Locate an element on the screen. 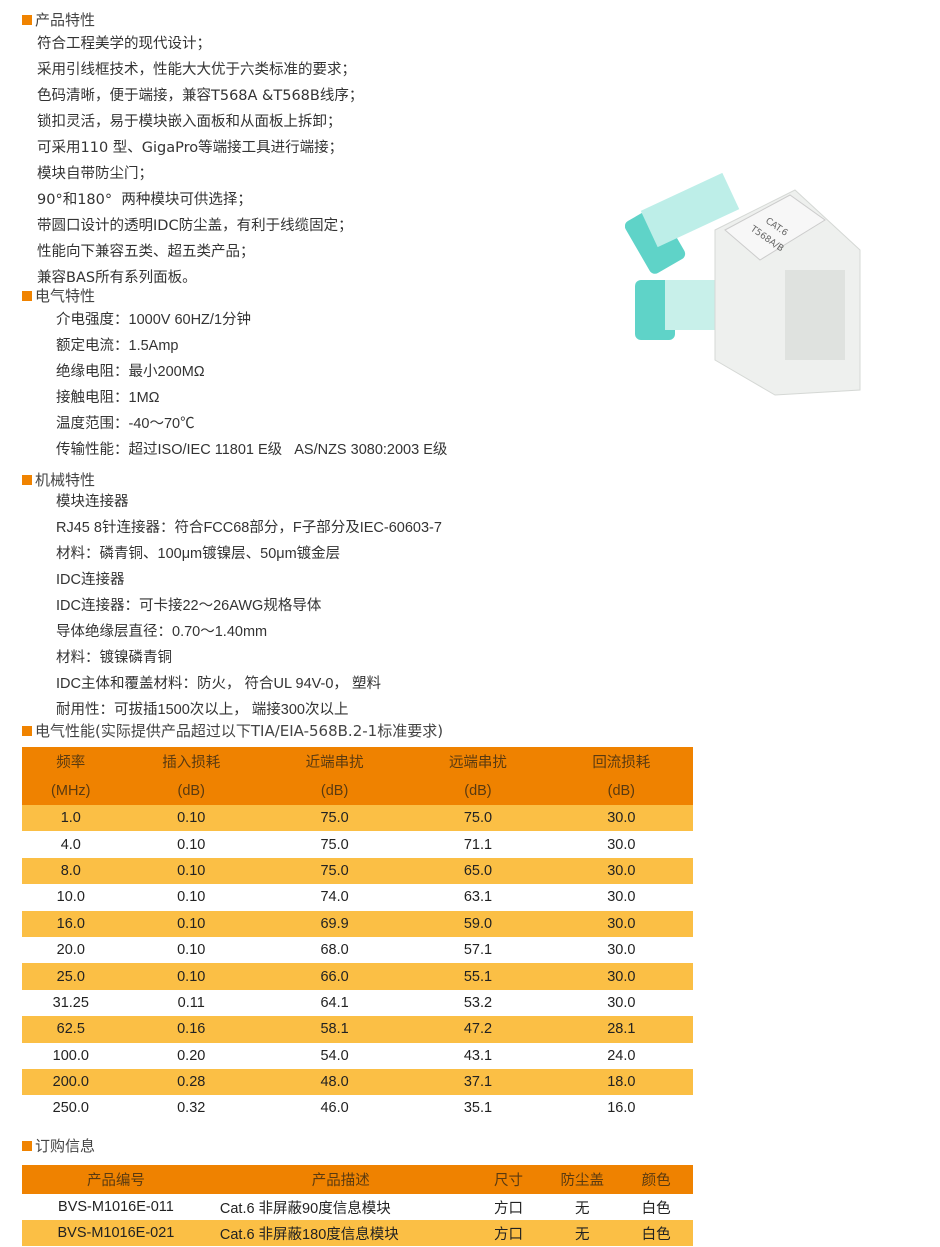  table-cell: 8.0 is located at coordinates (70, 870).